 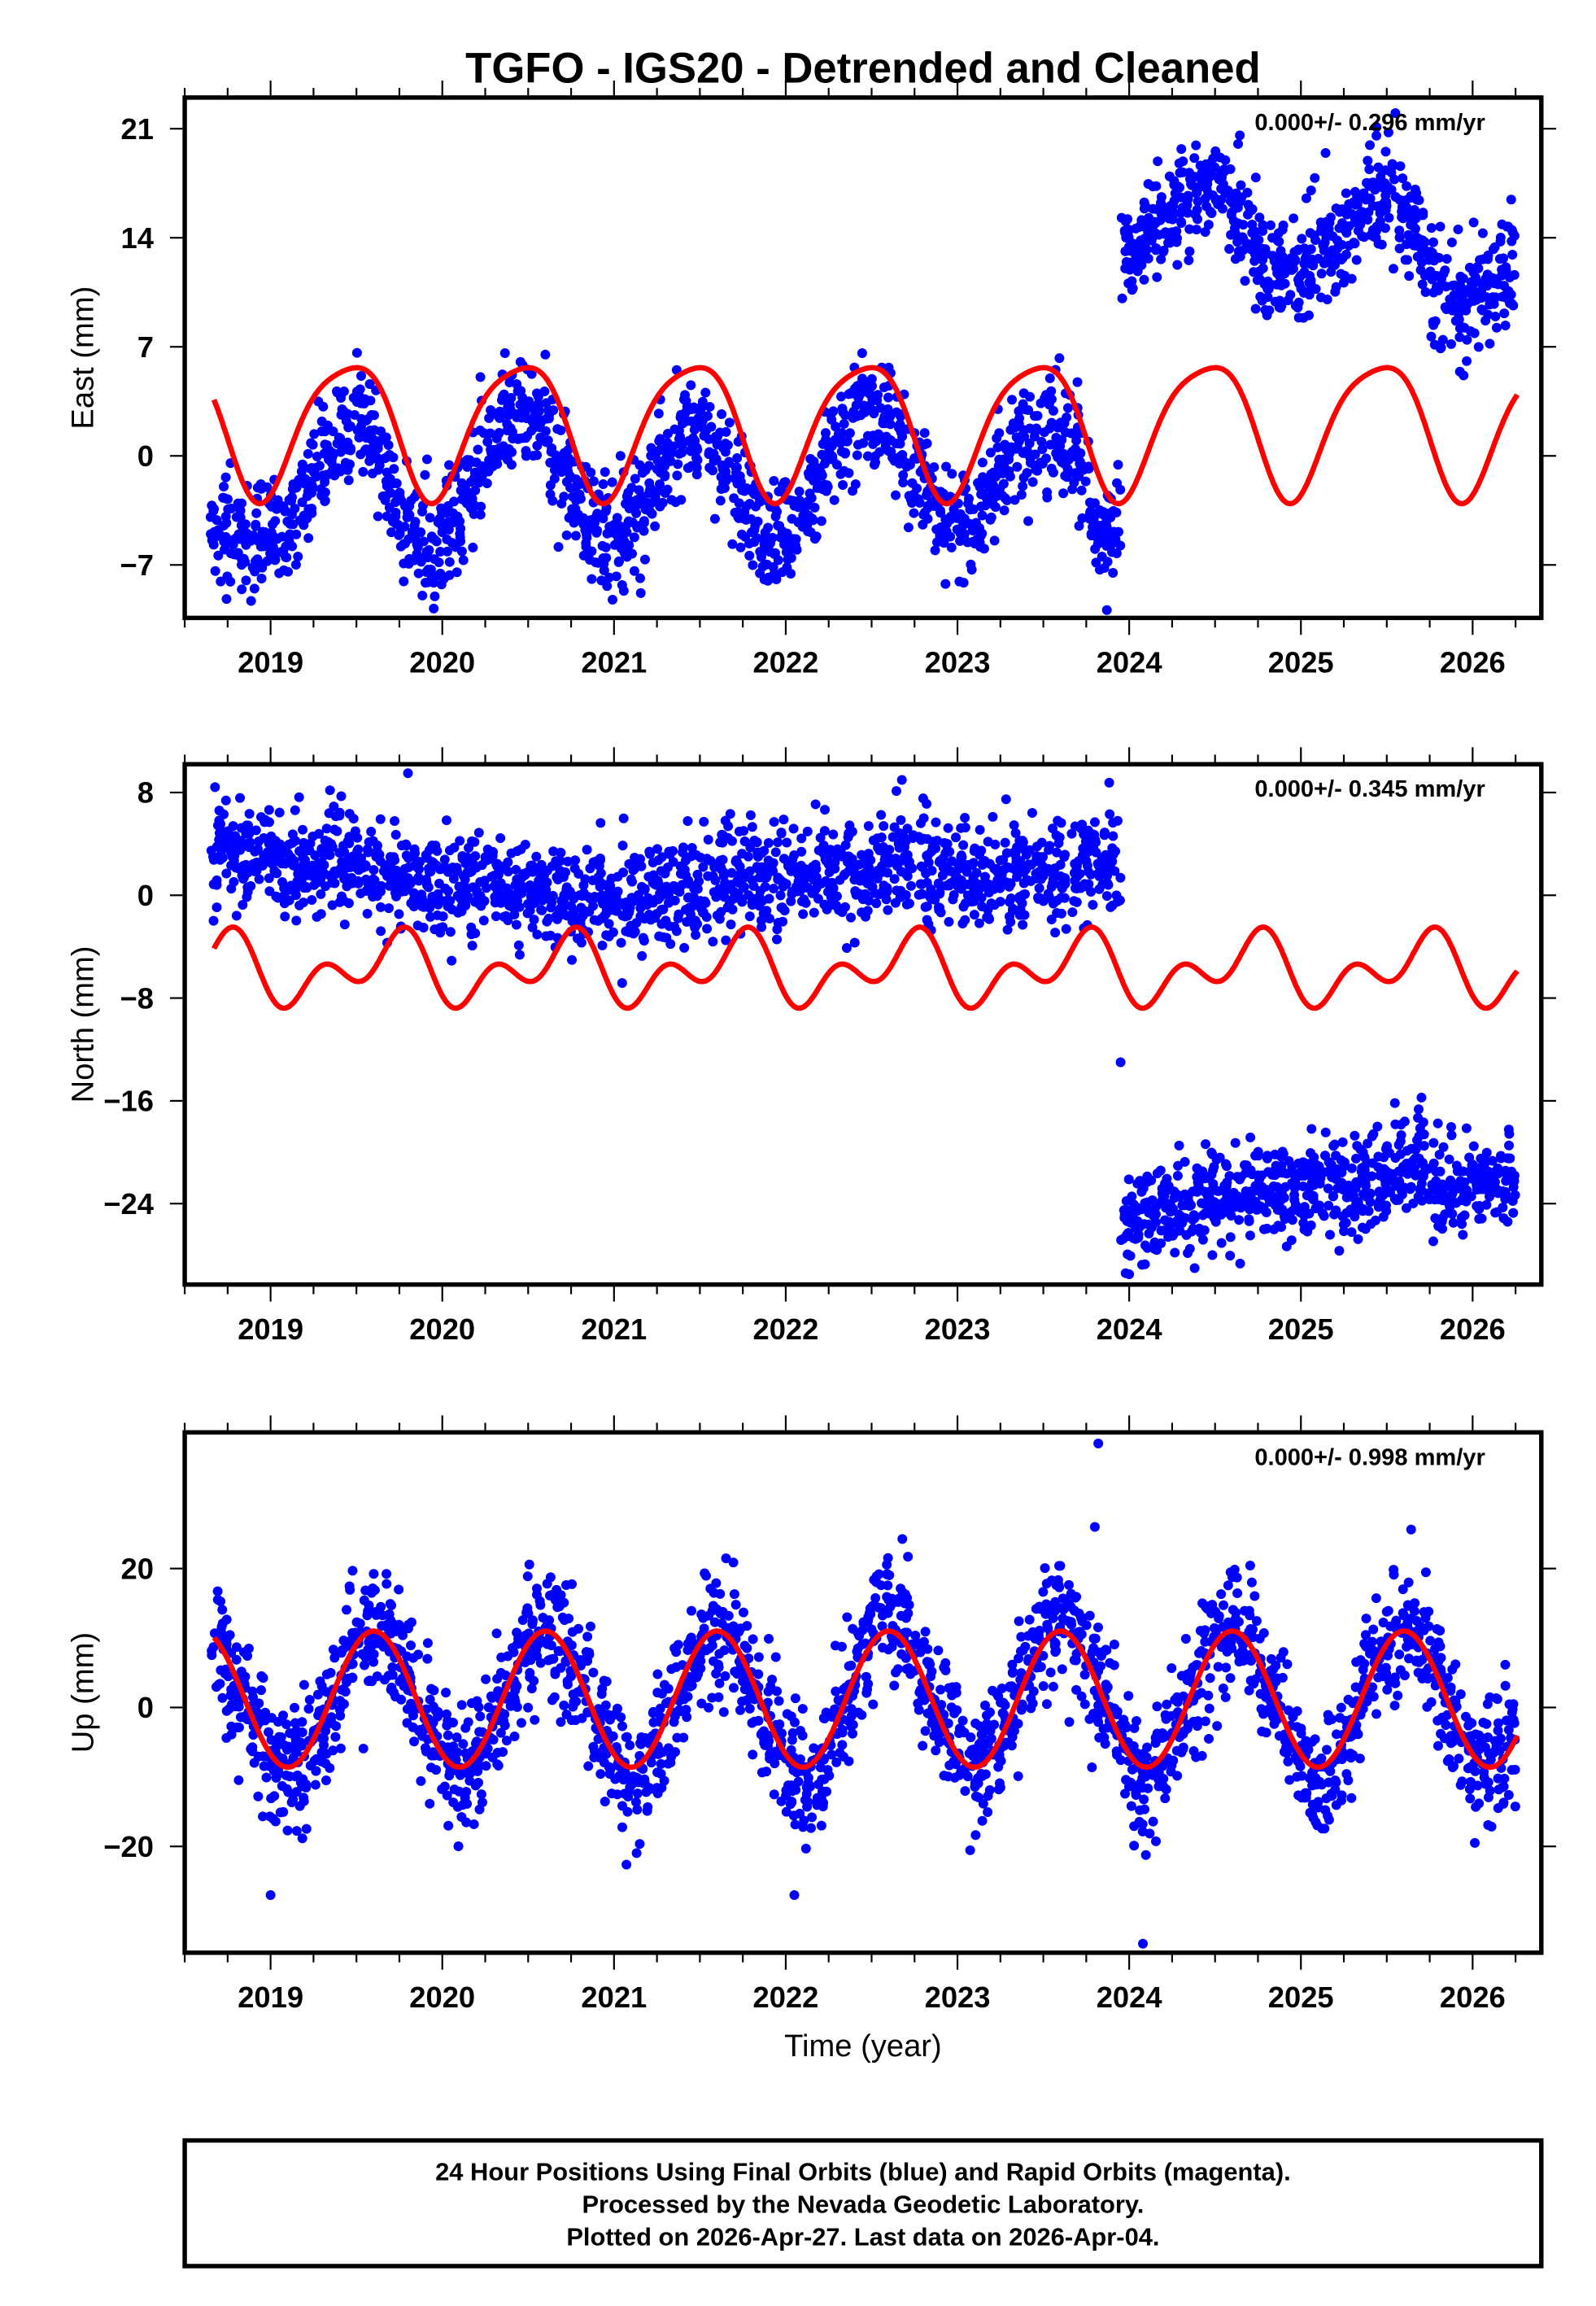 I want to click on x-tick-label: 2019, so click(x=270, y=1329).